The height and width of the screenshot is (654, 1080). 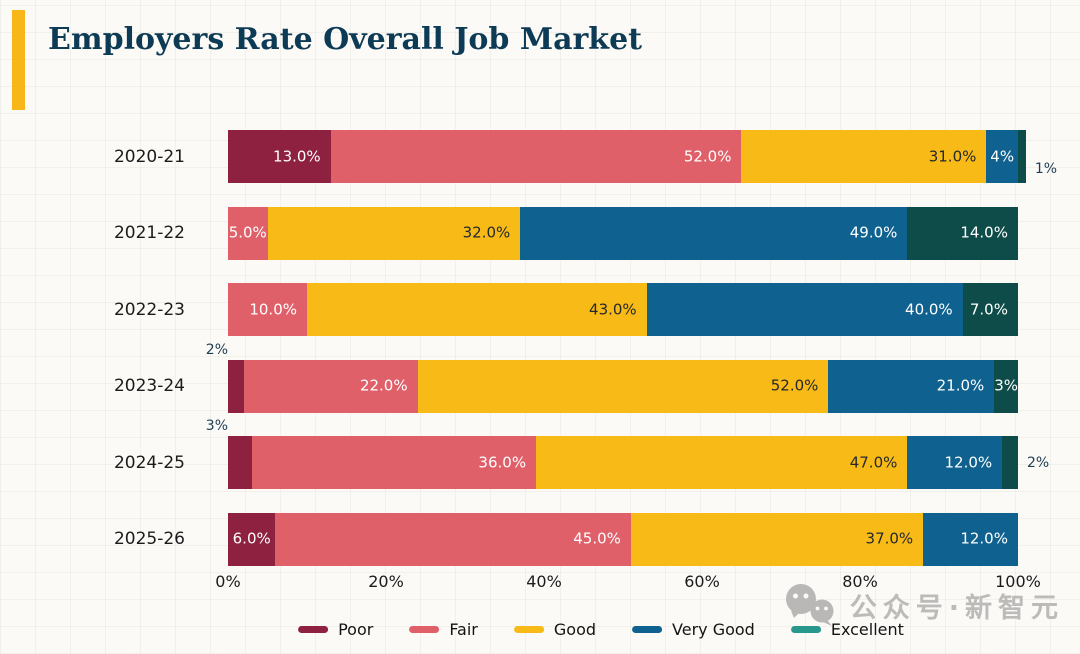 I want to click on legend-label: Poor, so click(x=356, y=629).